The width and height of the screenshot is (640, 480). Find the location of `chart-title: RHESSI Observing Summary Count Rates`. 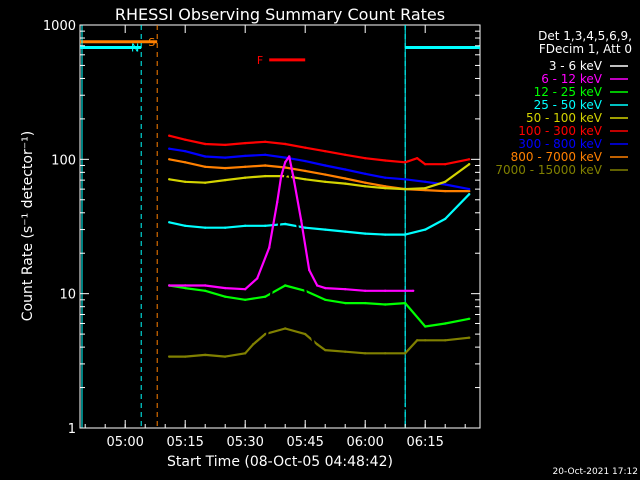

chart-title: RHESSI Observing Summary Count Rates is located at coordinates (280, 14).